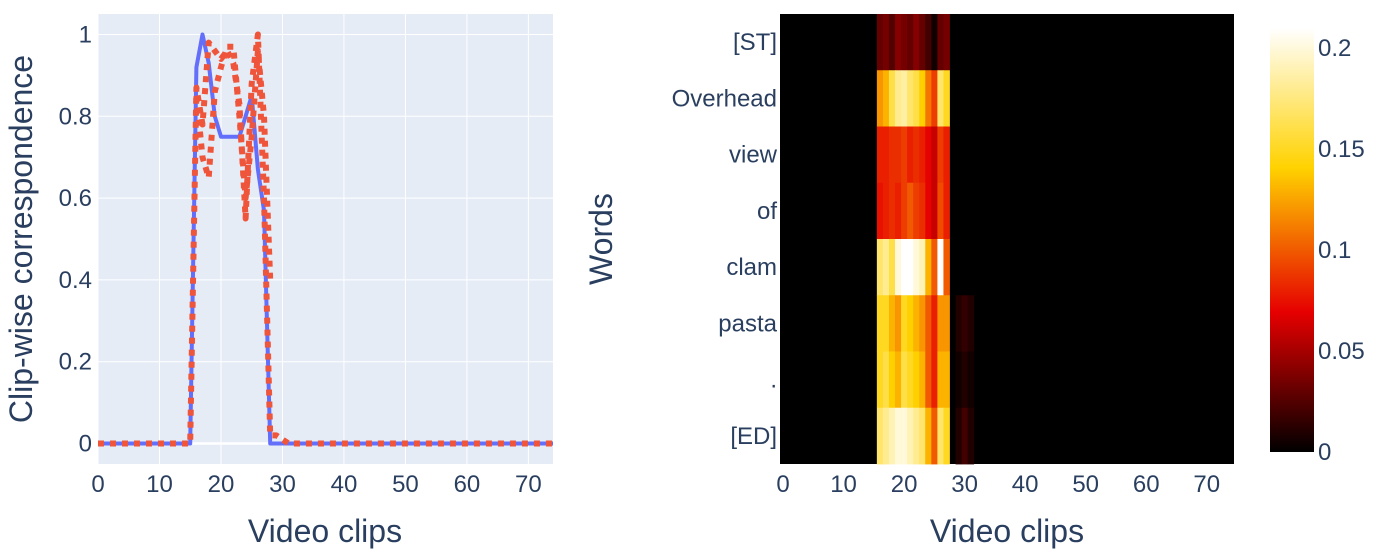 The height and width of the screenshot is (558, 1395). Describe the element at coordinates (1206, 484) in the screenshot. I see `x-tick-label: 70` at that location.